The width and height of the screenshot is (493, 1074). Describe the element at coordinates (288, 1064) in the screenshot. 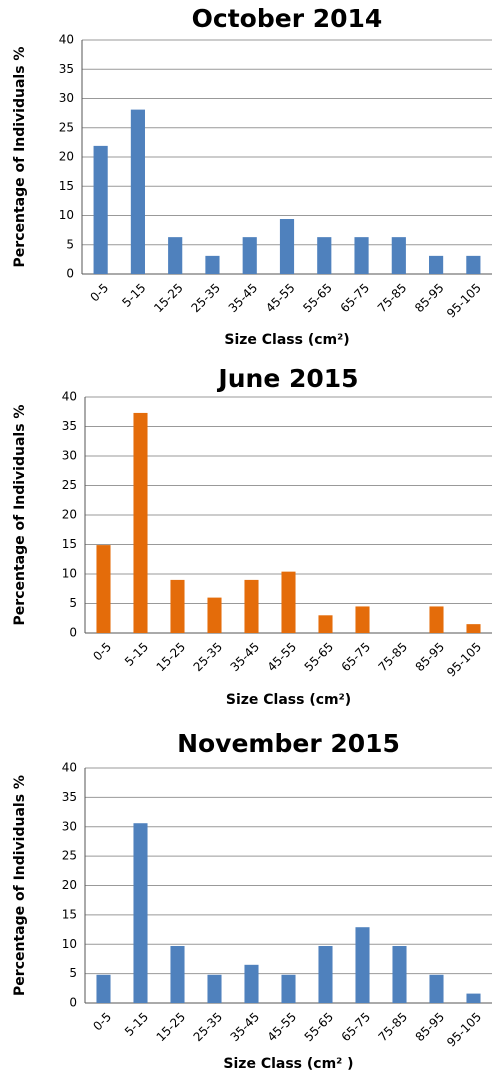

I see `x-axis-label: Size Class (cm² )` at that location.